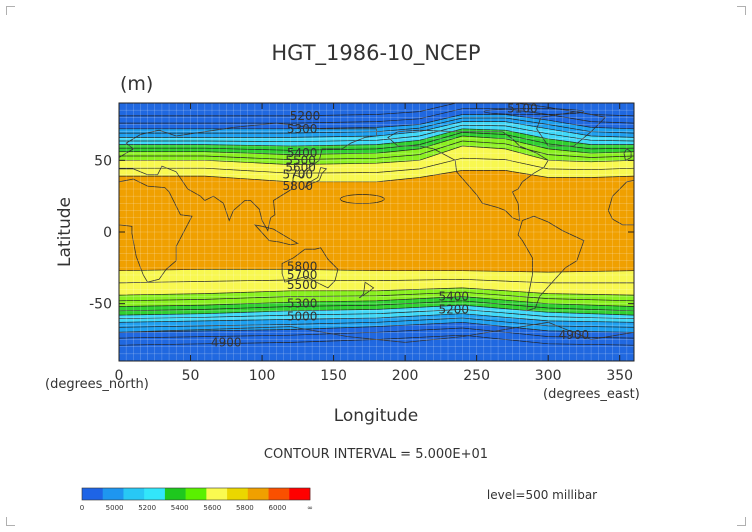  I want to click on x-axis-unit: (degrees_east), so click(591, 394).